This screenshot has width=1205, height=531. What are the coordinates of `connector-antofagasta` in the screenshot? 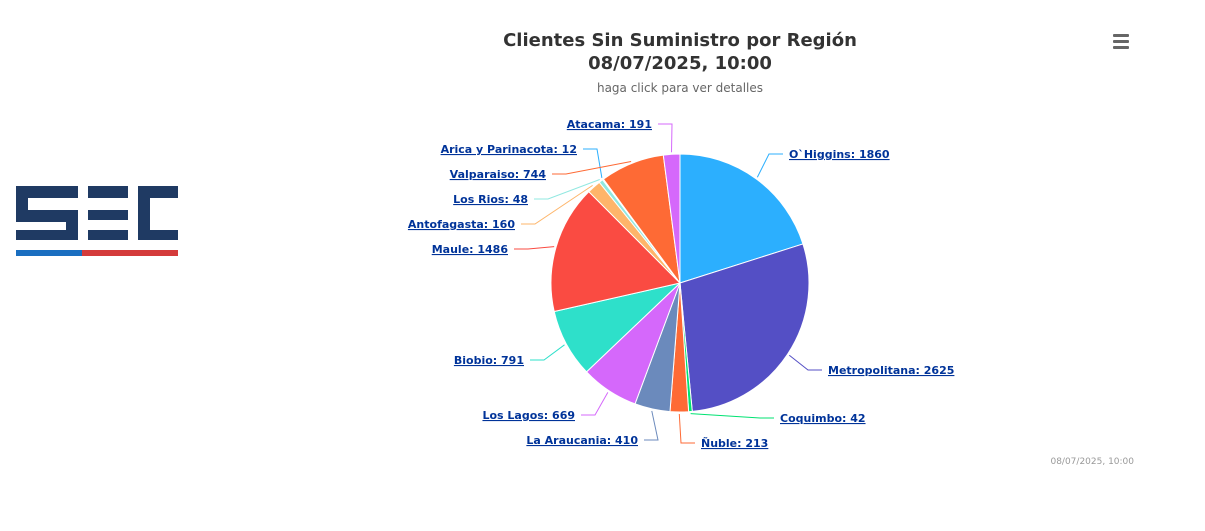 It's located at (557, 204).